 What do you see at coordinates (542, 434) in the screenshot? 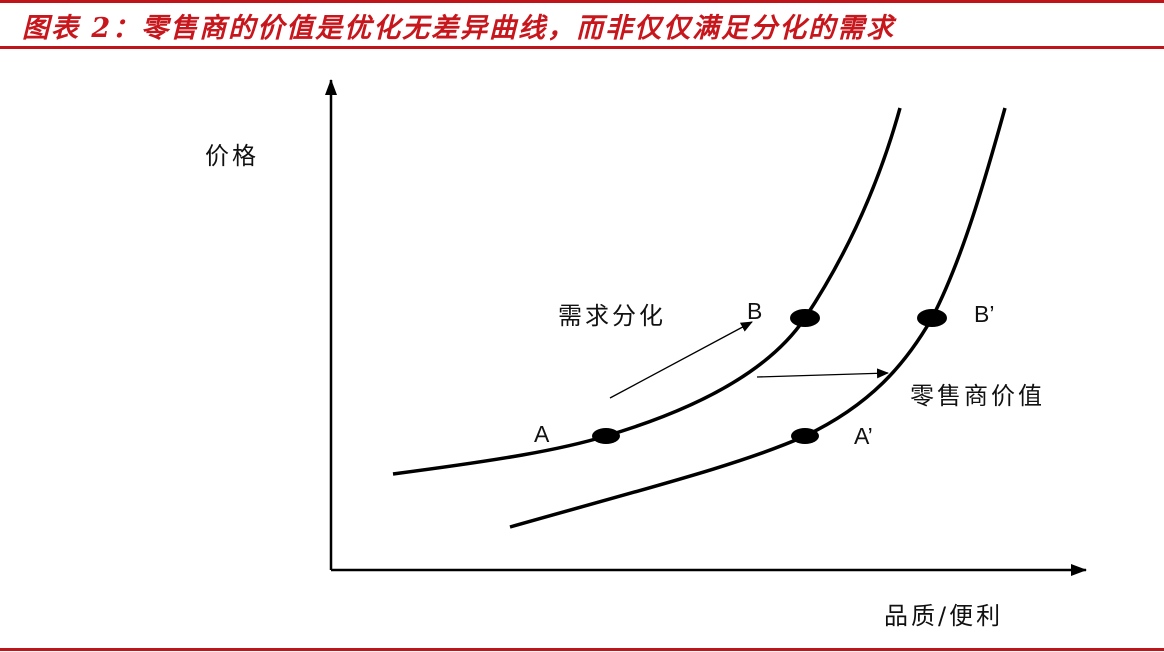
I see `point-a-label: A` at bounding box center [542, 434].